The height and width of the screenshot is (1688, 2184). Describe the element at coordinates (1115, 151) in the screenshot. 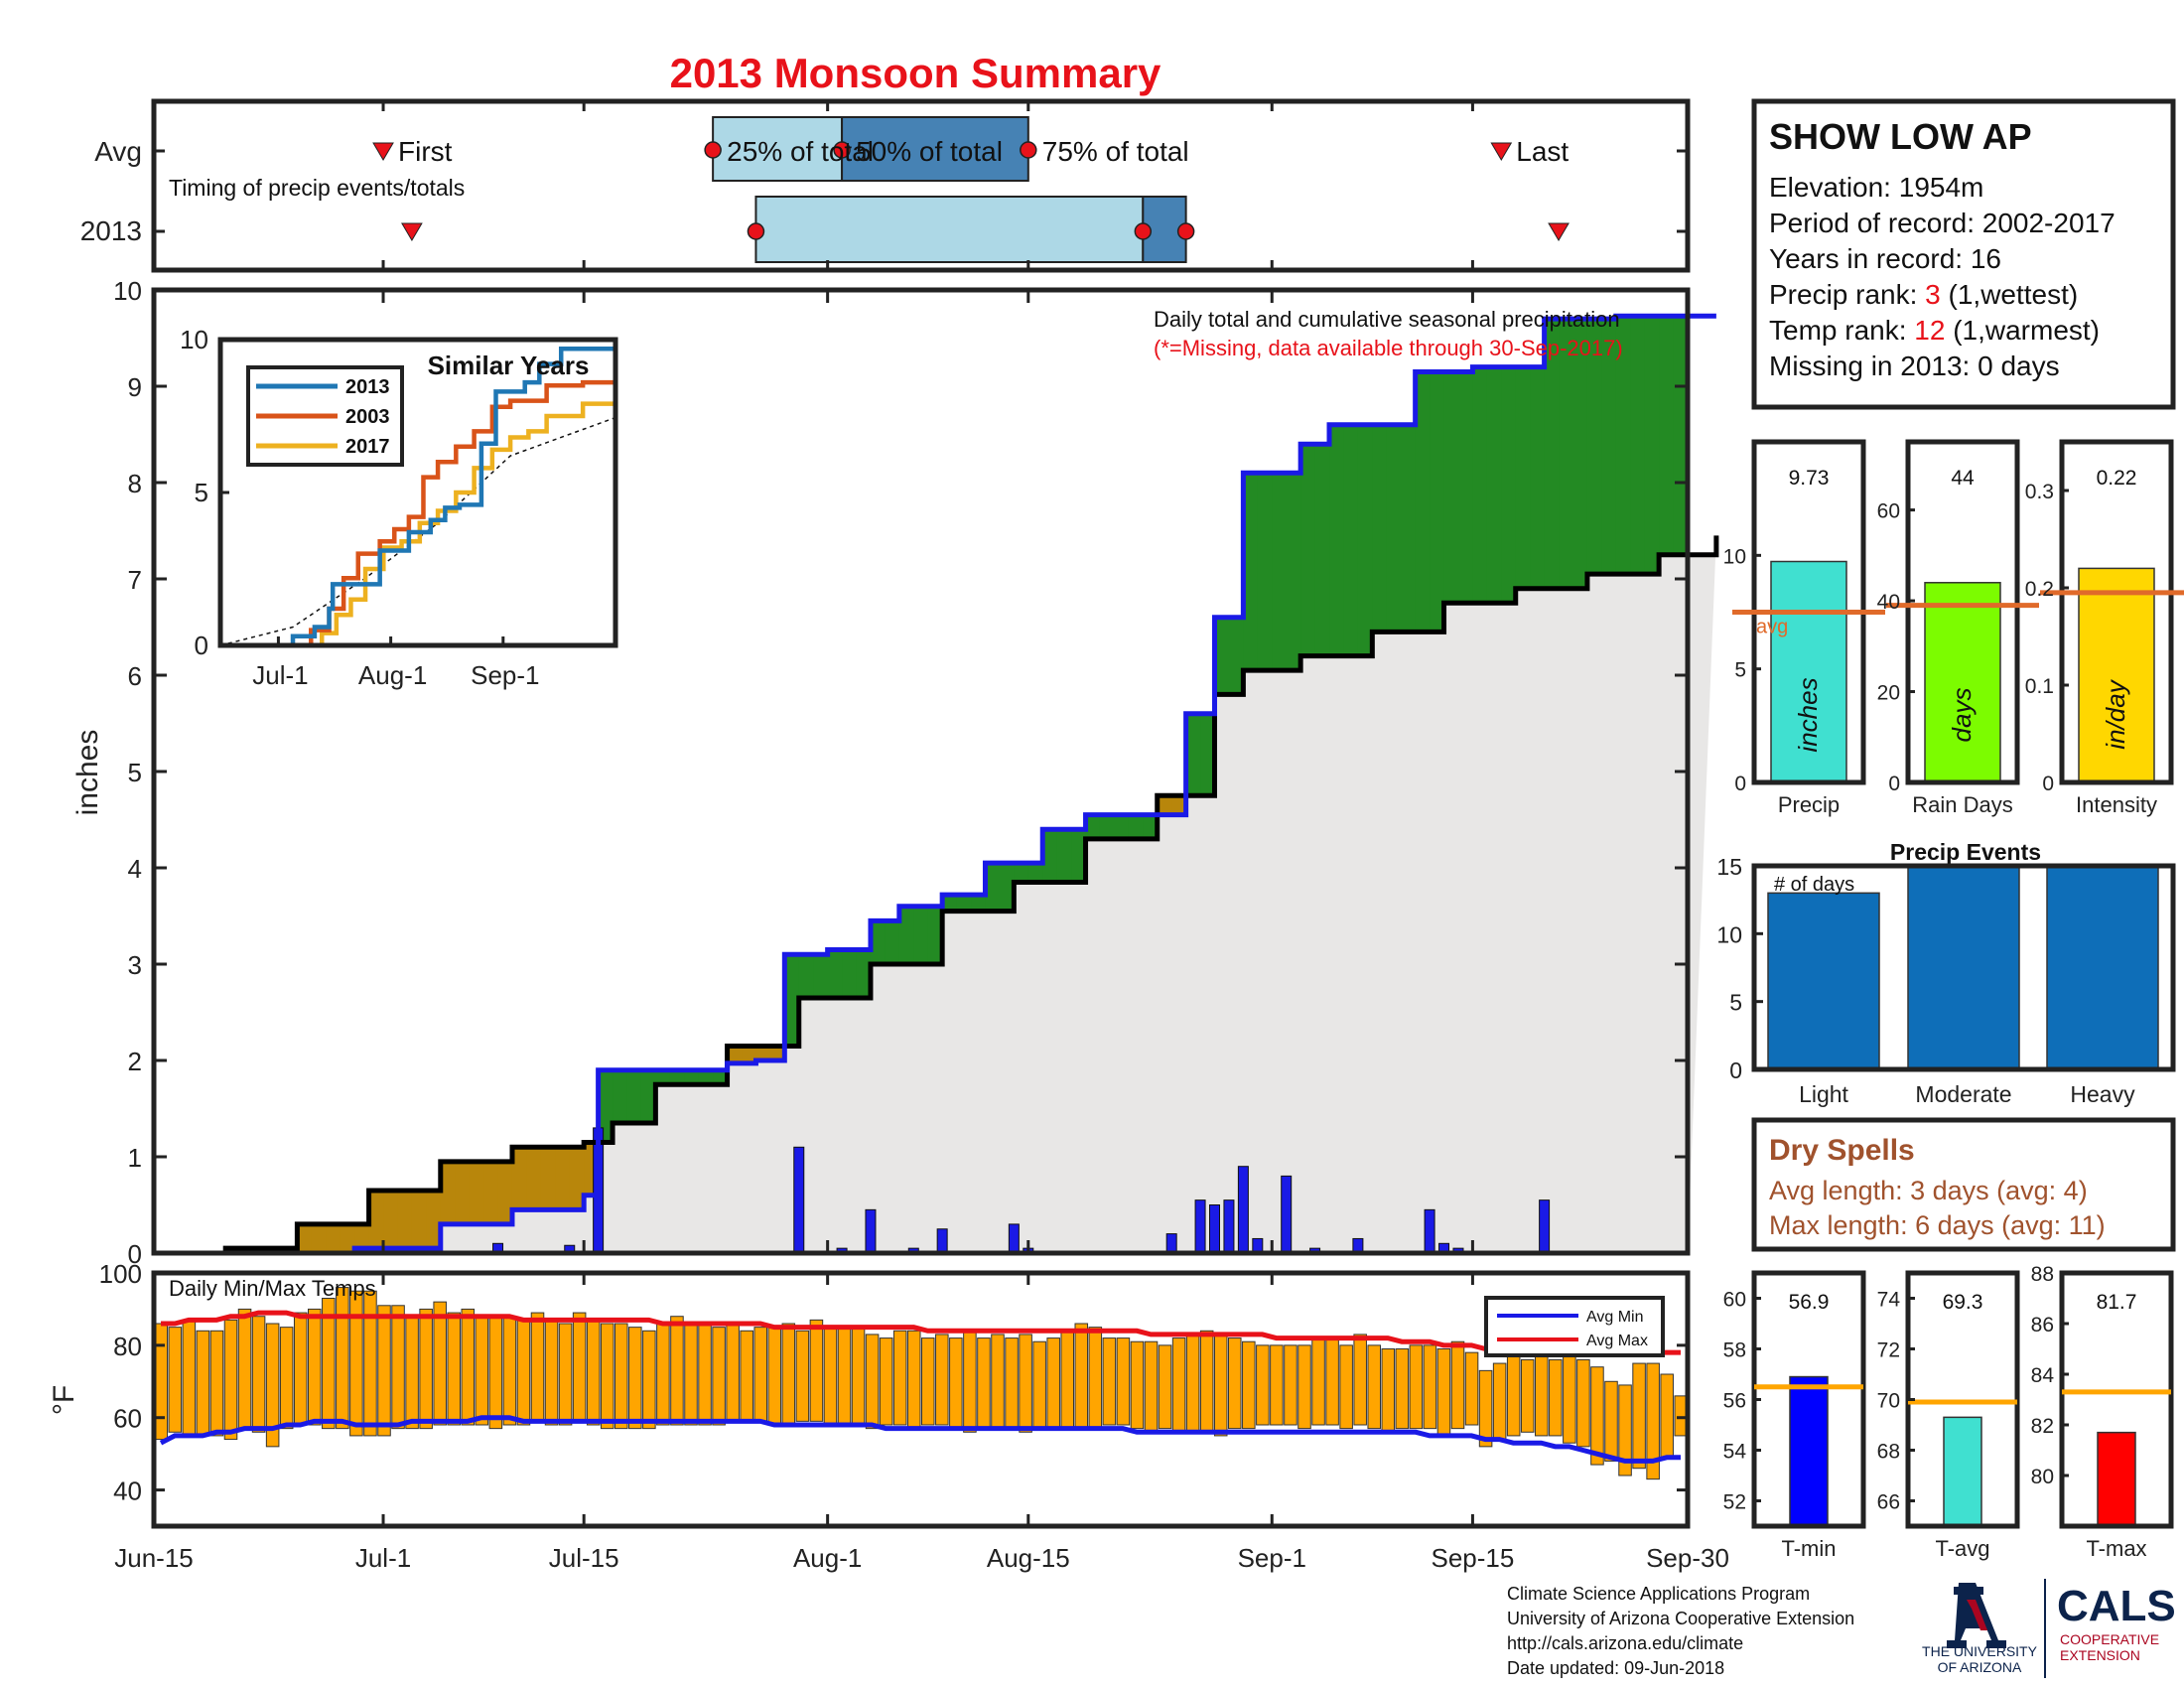

I see `p75-label: 75% of total` at that location.